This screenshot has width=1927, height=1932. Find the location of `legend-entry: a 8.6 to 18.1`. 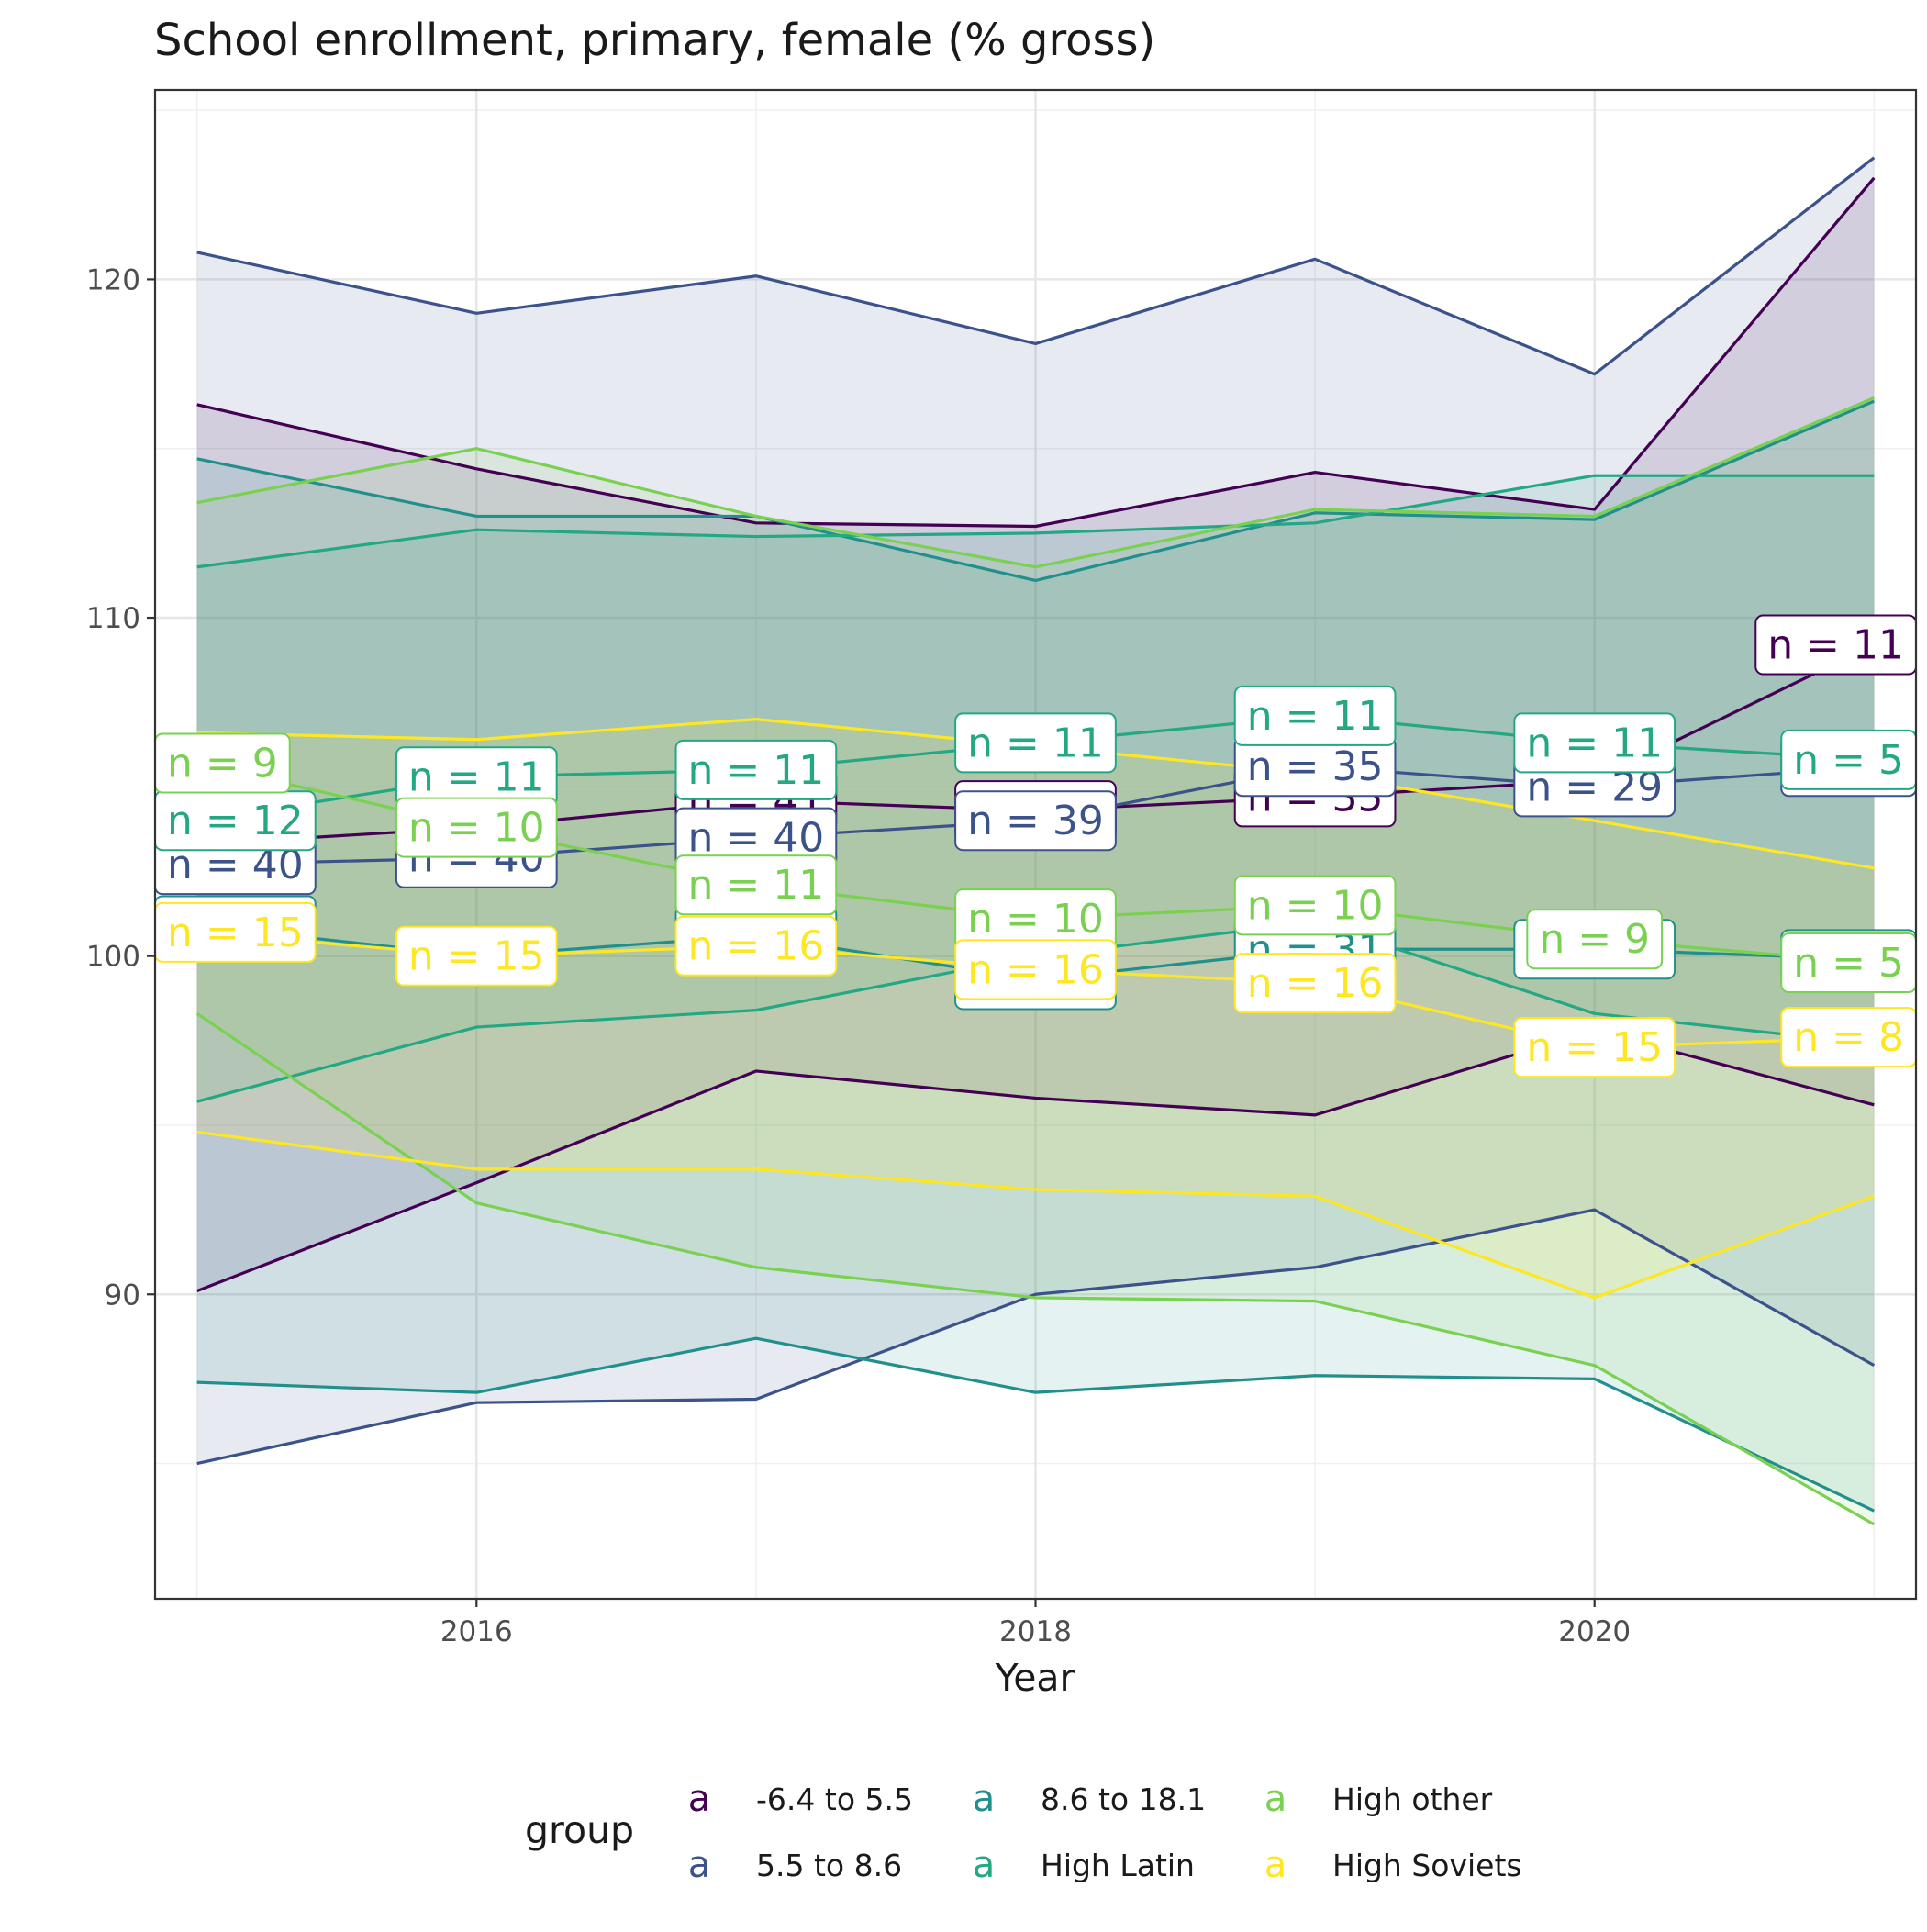

legend-entry: a 8.6 to 18.1 is located at coordinates (1089, 1799).